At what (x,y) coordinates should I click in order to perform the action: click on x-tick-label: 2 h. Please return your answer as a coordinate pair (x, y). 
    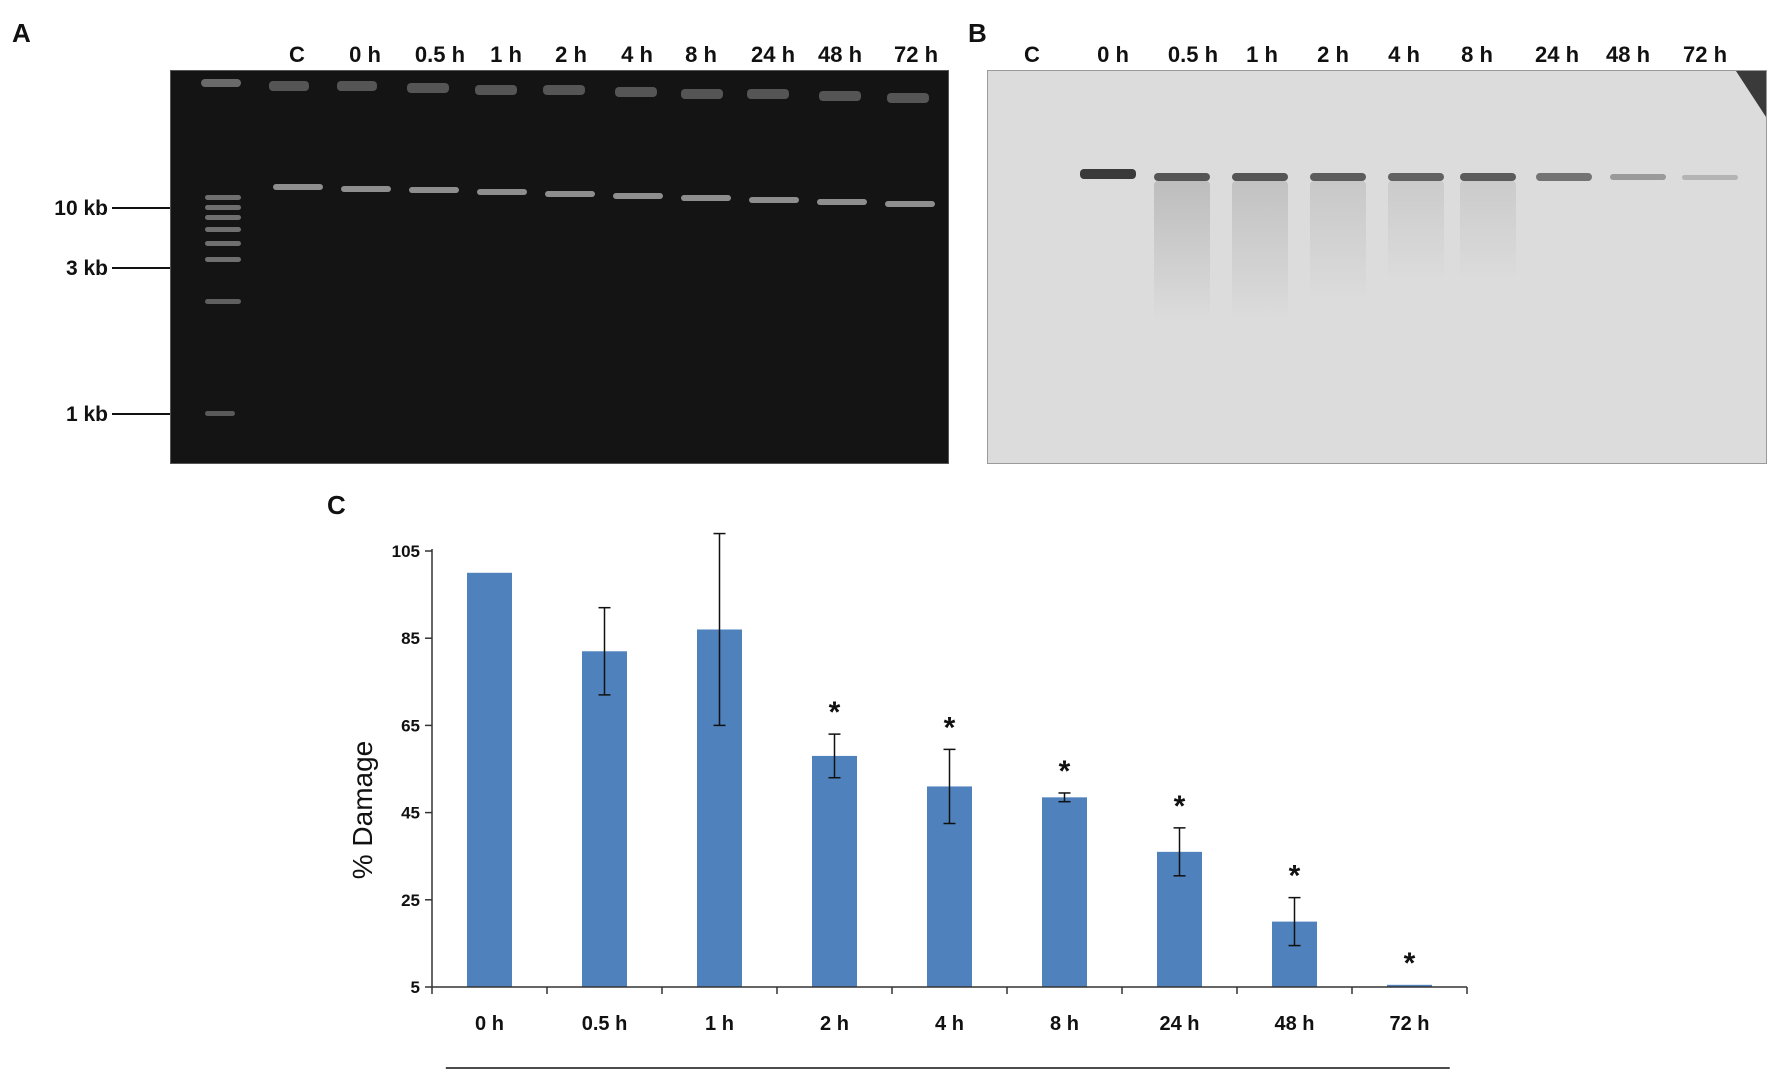
    Looking at the image, I should click on (834, 1024).